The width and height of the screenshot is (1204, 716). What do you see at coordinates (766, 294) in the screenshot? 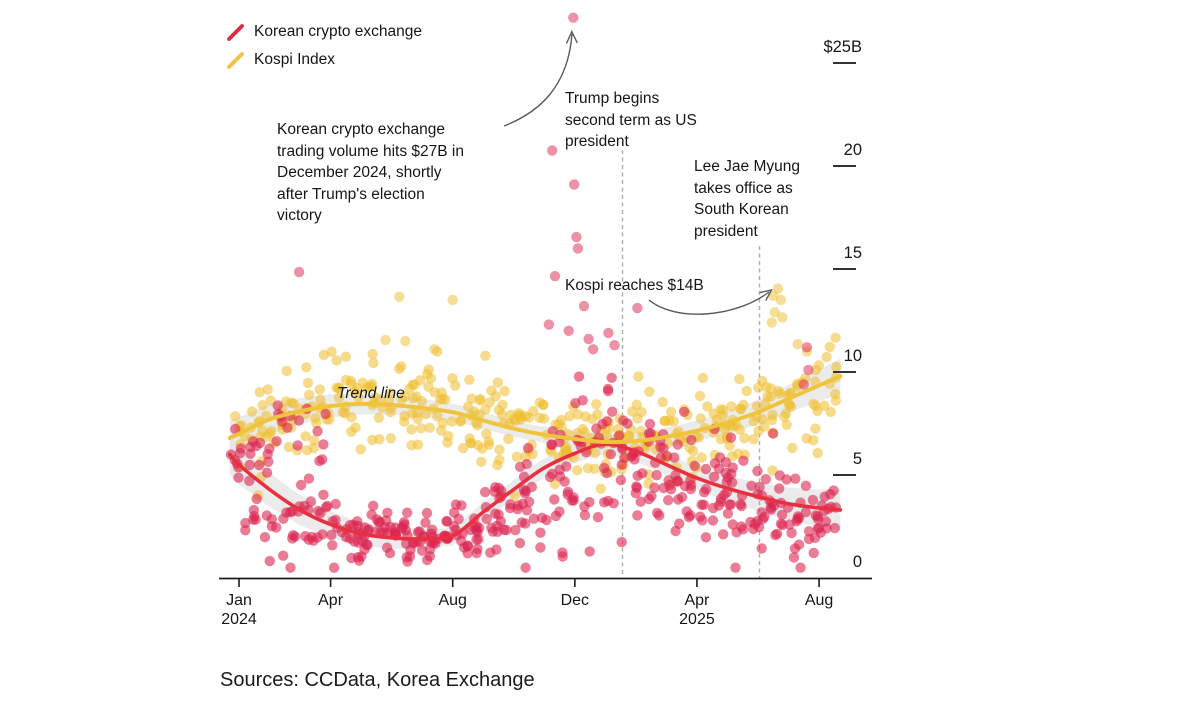
I see `arrowhead-14b` at bounding box center [766, 294].